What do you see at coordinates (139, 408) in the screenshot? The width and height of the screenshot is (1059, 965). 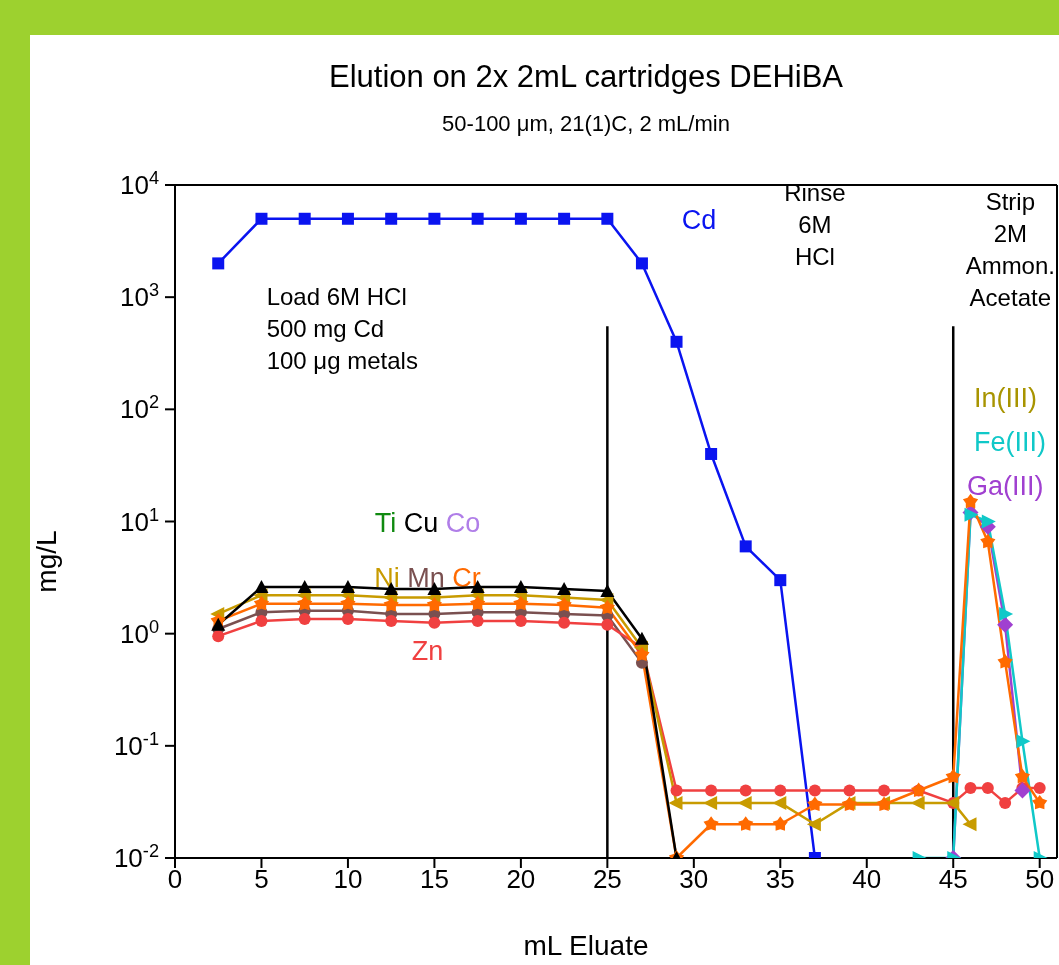 I see `y-tick-label: 10$^{2}$` at bounding box center [139, 408].